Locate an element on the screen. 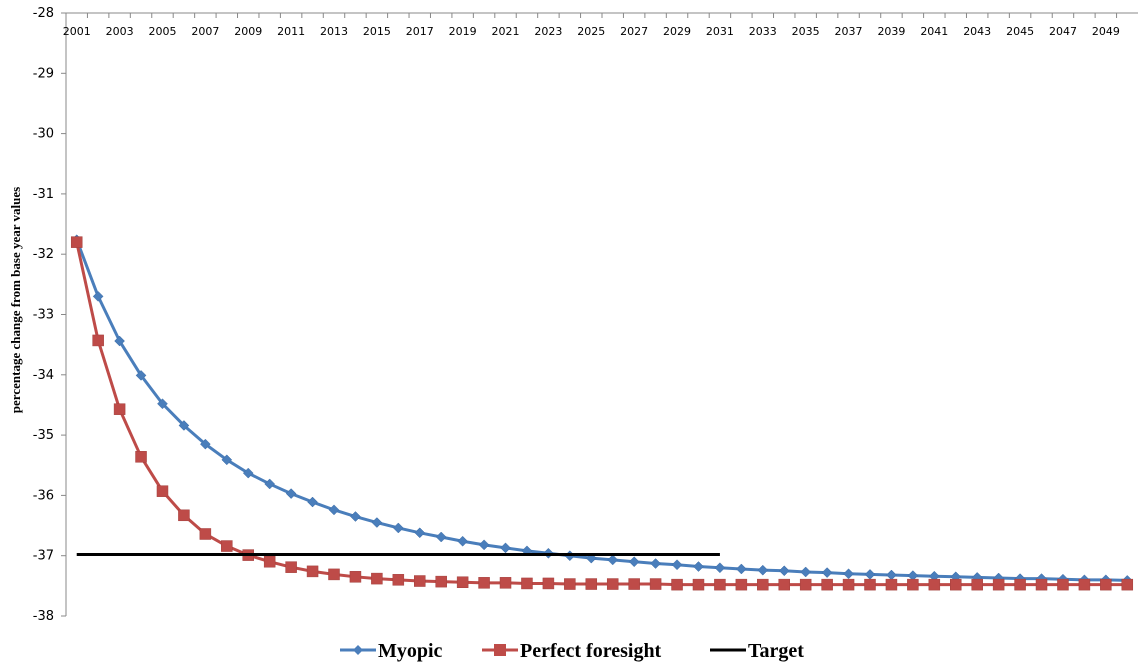 The height and width of the screenshot is (664, 1143). x-tick-label: 2019 is located at coordinates (463, 31).